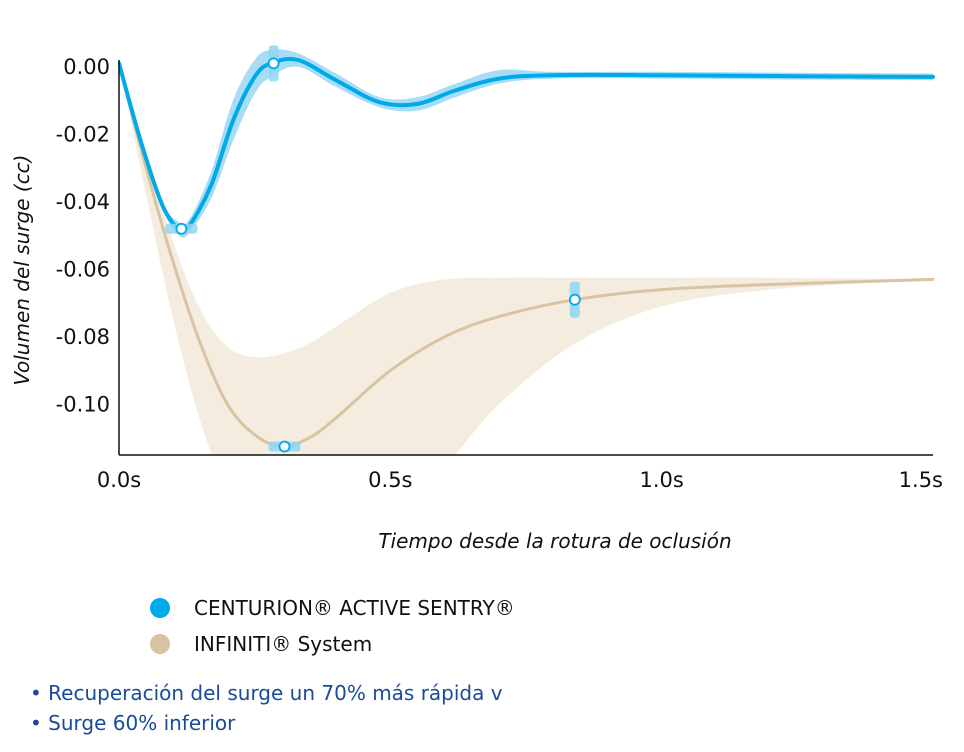  Describe the element at coordinates (133, 723) in the screenshot. I see `note-lower-surge: • Surge 60% inferior` at that location.